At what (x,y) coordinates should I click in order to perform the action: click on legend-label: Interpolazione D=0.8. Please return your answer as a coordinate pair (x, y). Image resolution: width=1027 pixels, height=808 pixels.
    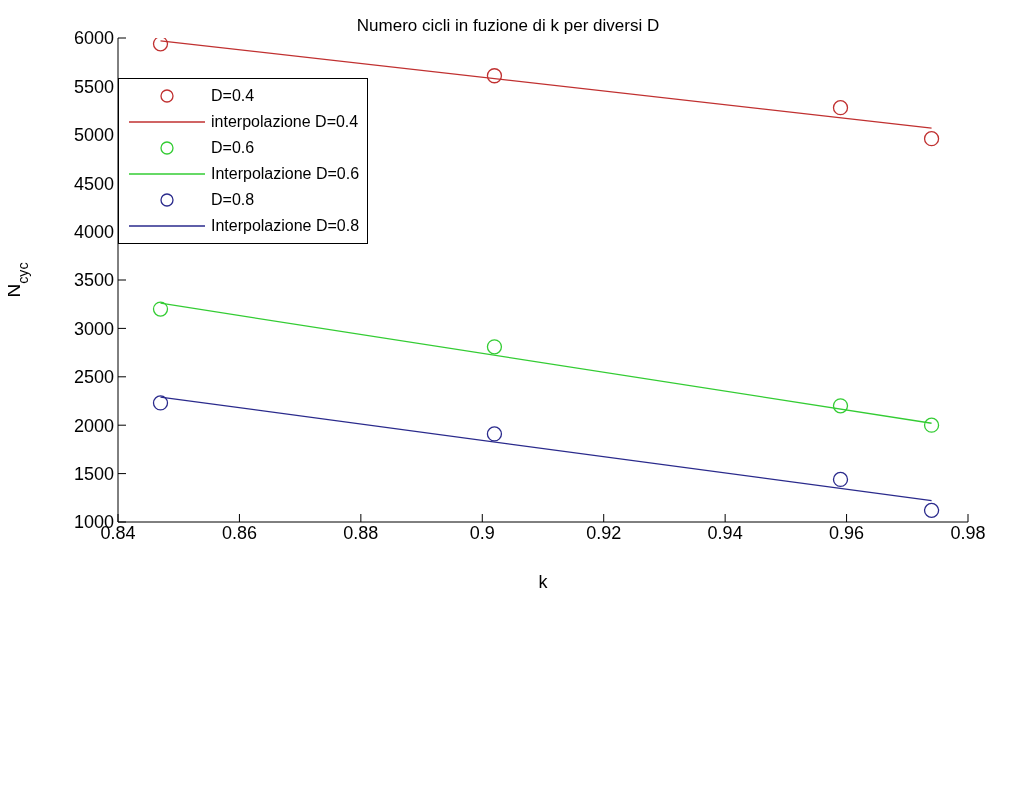
    Looking at the image, I should click on (285, 226).